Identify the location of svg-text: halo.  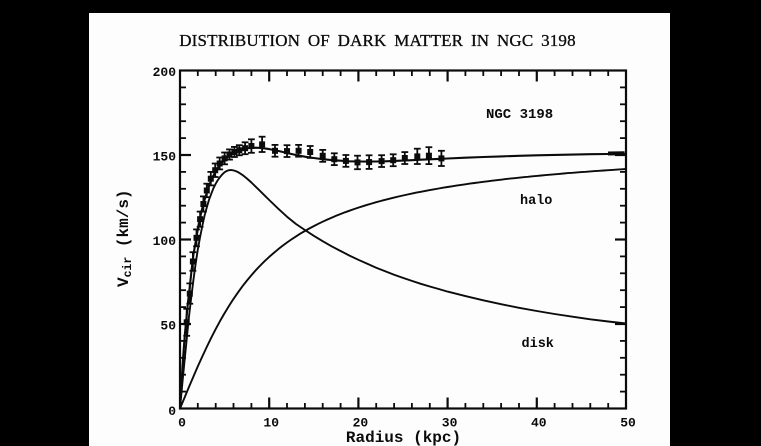
(536, 201).